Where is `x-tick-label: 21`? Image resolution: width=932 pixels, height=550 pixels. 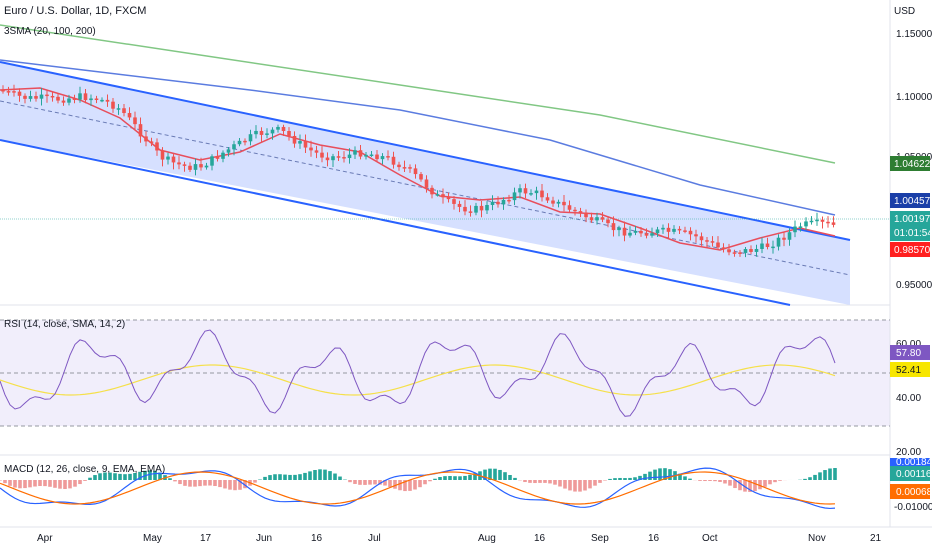
x-tick-label: 21 is located at coordinates (876, 538).